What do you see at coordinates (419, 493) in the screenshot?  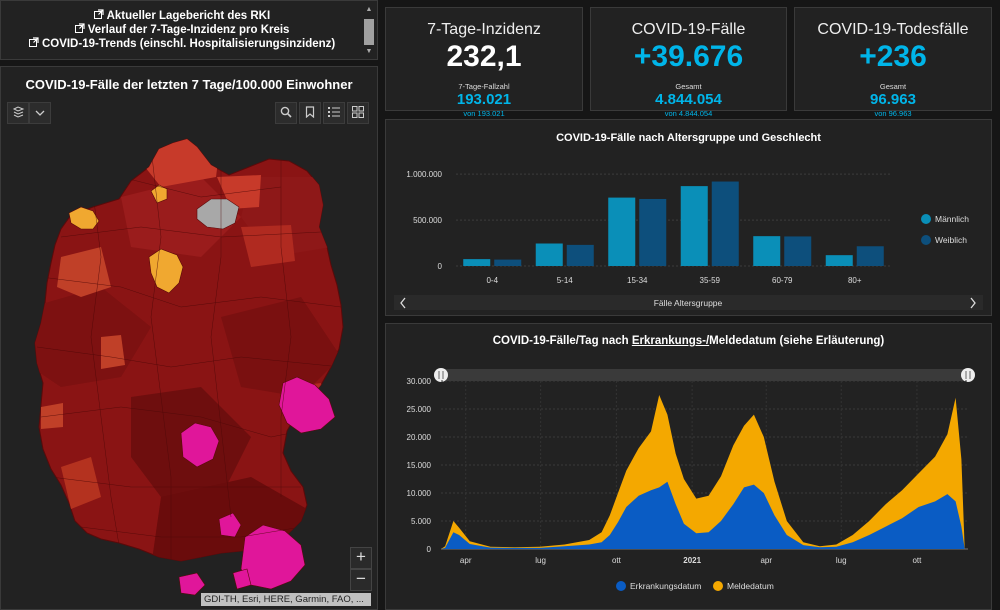 I see `y-tick-label: 10.000` at bounding box center [419, 493].